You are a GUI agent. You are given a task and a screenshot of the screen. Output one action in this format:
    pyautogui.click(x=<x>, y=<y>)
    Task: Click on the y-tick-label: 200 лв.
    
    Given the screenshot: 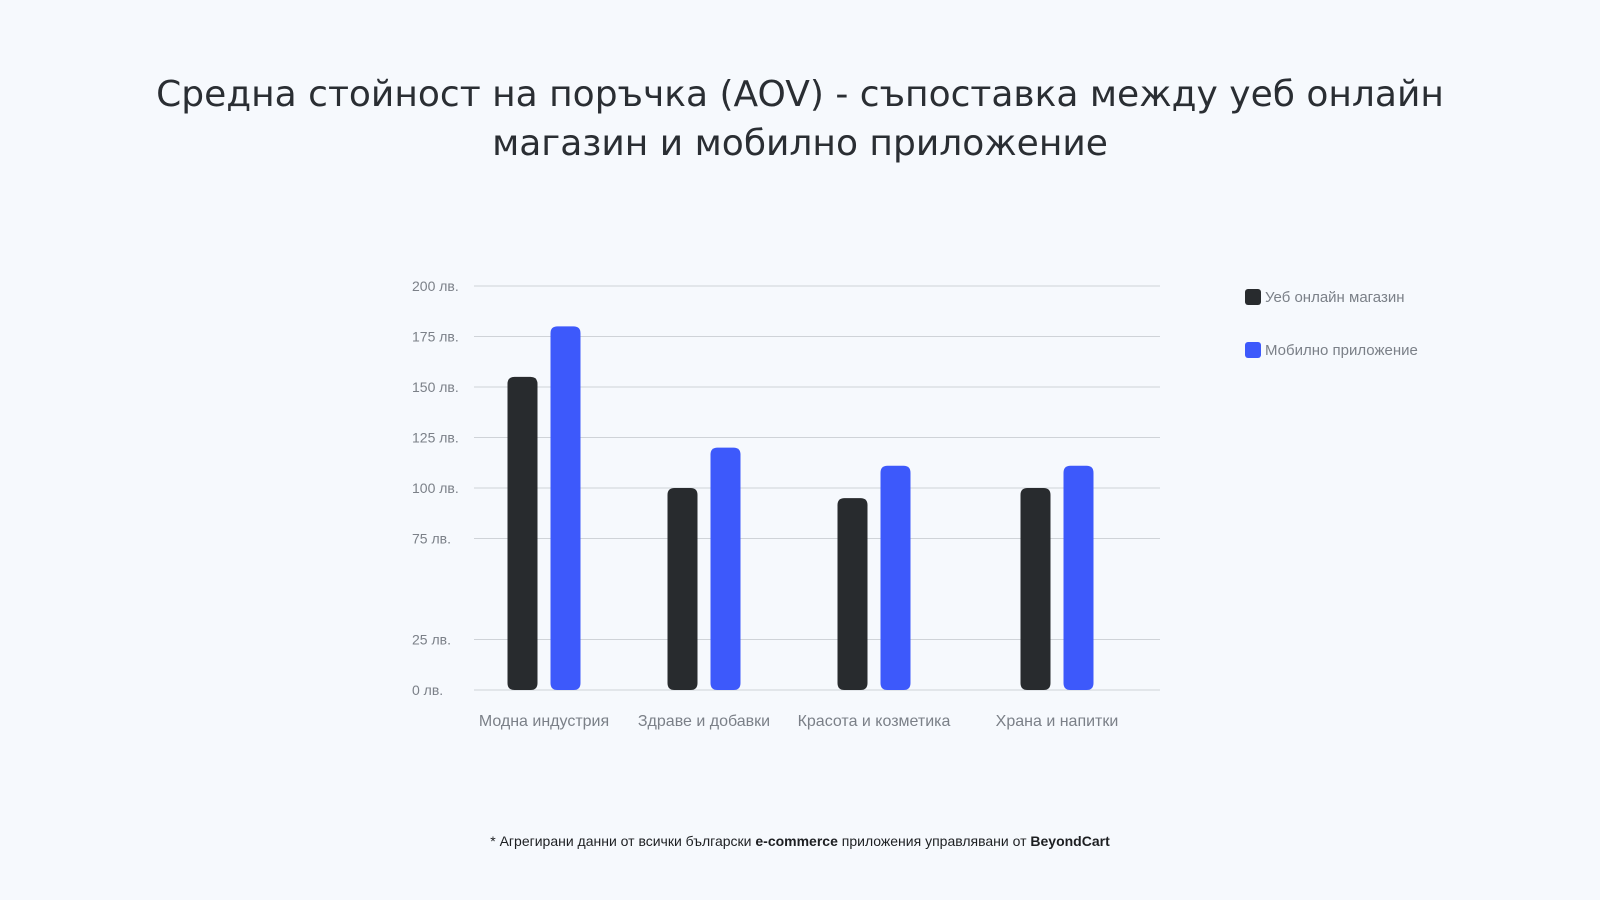 What is the action you would take?
    pyautogui.click(x=435, y=286)
    